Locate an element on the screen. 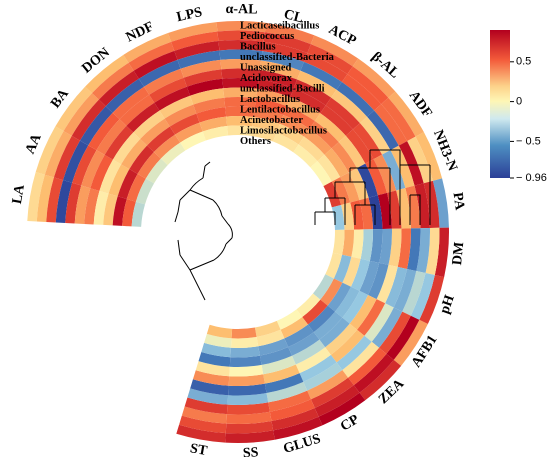  genus-label: unclassified-Bacilli is located at coordinates (282, 88).